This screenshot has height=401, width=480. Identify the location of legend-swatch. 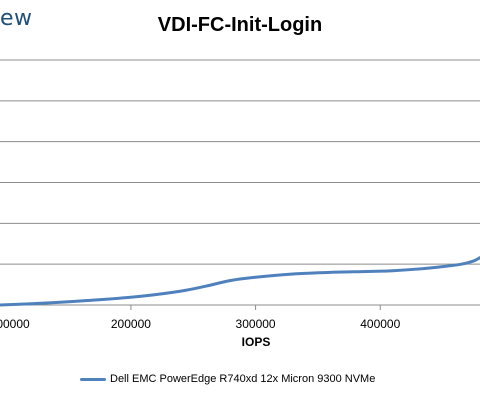
(93, 379).